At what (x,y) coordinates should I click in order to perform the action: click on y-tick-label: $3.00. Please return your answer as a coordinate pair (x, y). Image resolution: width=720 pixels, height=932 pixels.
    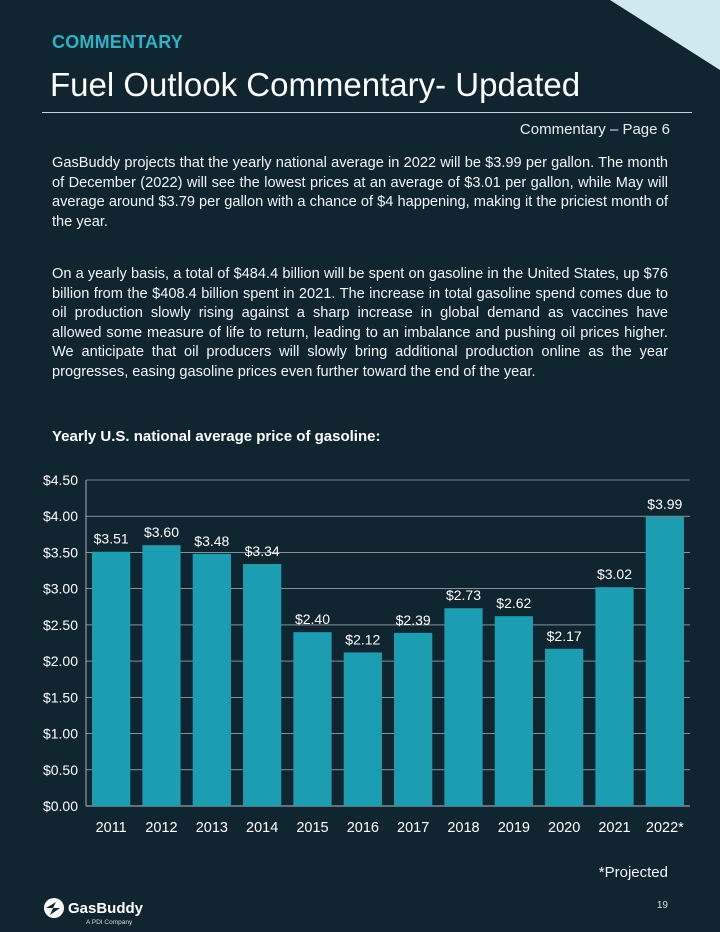
    Looking at the image, I should click on (60, 589).